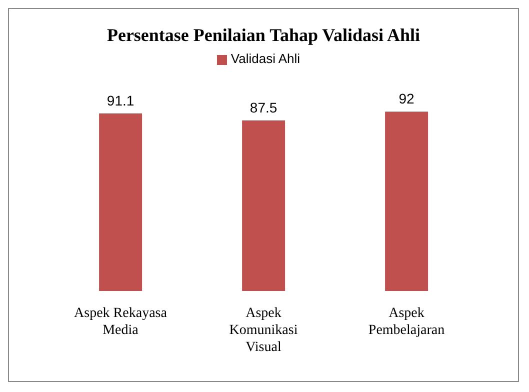  What do you see at coordinates (120, 100) in the screenshot?
I see `data-label: 91.1` at bounding box center [120, 100].